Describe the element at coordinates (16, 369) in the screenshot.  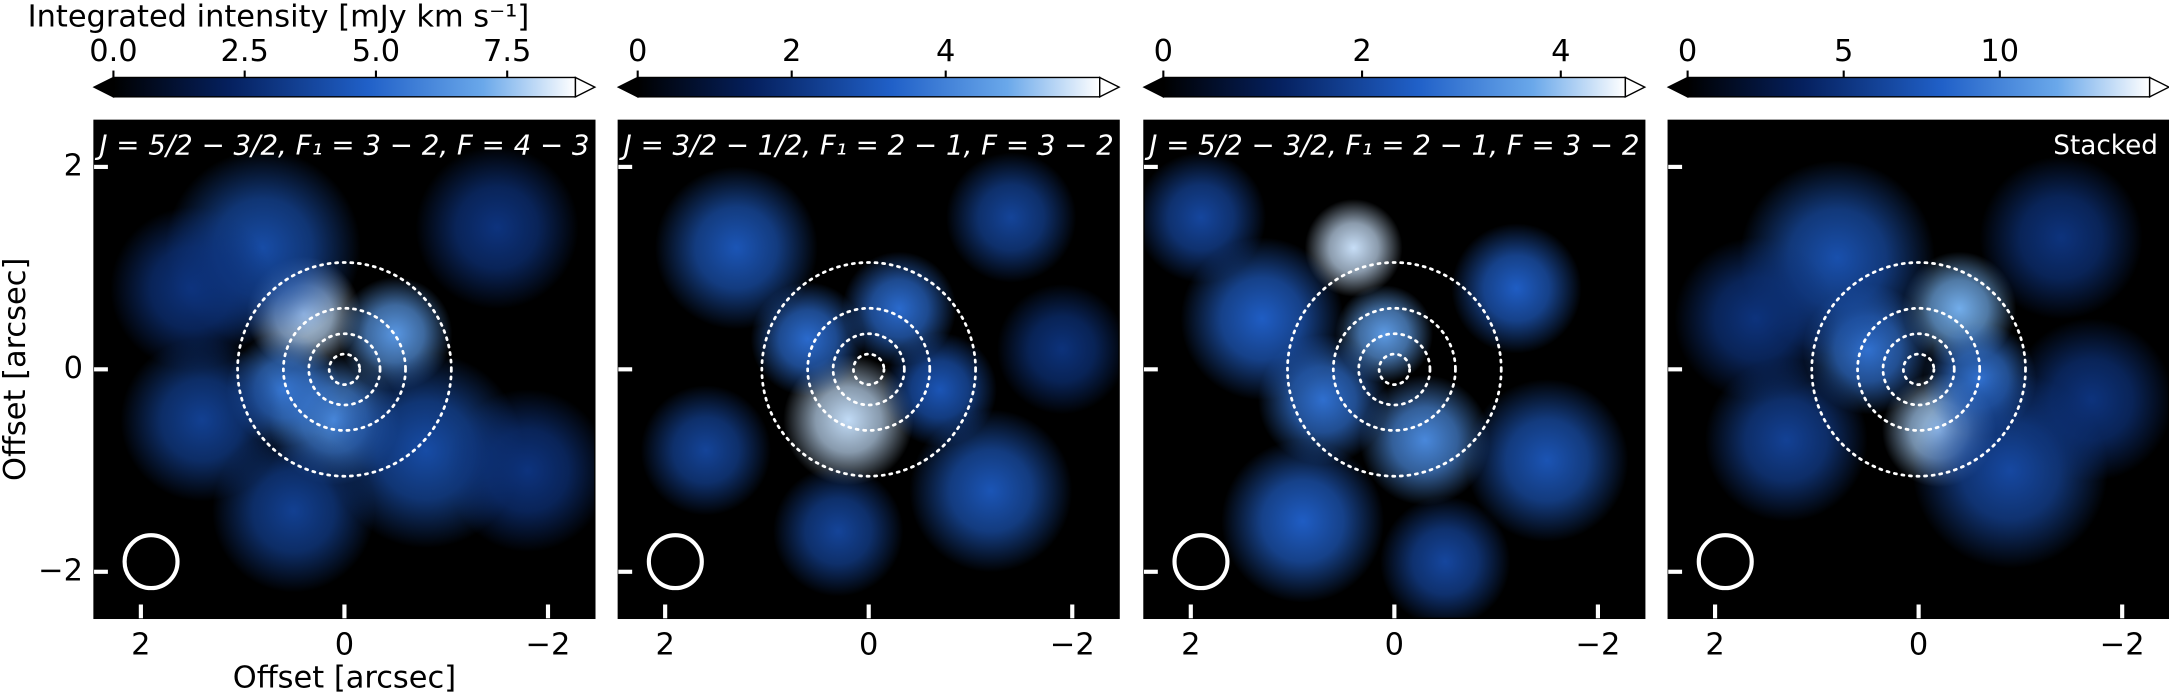
I see `y-axis-label: Offset [arcsec]` at that location.